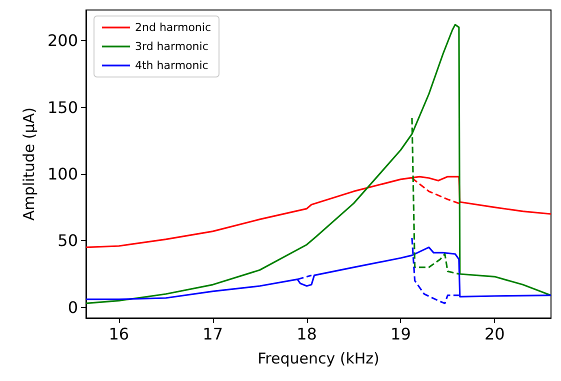  What do you see at coordinates (494, 334) in the screenshot?
I see `x-tick-label: 20` at bounding box center [494, 334].